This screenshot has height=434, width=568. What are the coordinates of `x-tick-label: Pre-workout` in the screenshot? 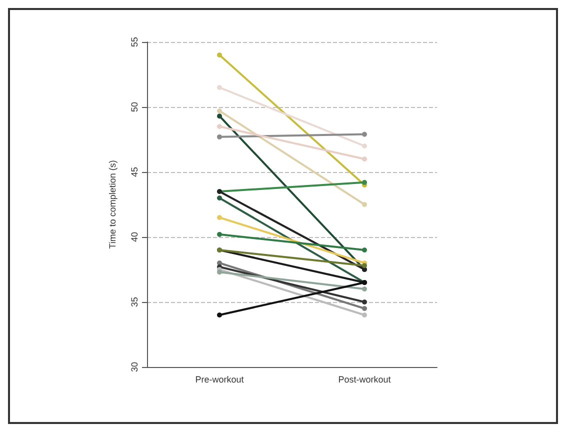 It's located at (219, 379).